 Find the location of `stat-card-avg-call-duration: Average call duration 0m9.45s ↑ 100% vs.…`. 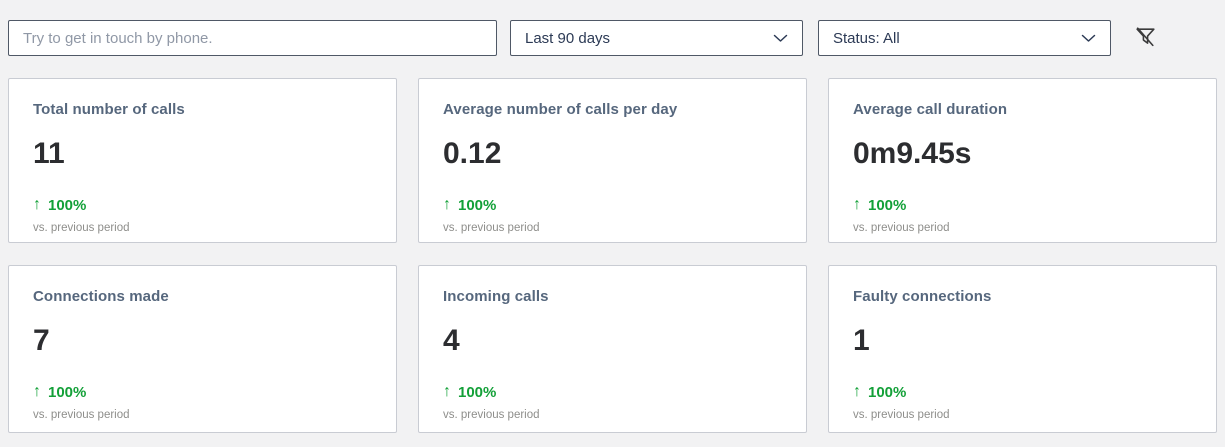

stat-card-avg-call-duration: Average call duration 0m9.45s ↑ 100% vs.… is located at coordinates (1022, 160).